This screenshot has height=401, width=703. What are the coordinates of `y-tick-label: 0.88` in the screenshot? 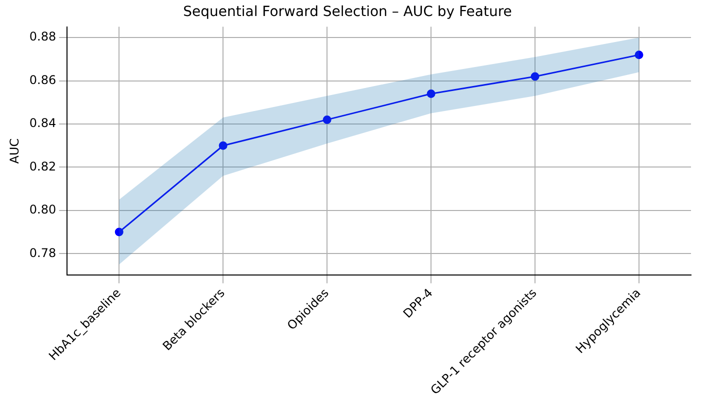 It's located at (42, 37).